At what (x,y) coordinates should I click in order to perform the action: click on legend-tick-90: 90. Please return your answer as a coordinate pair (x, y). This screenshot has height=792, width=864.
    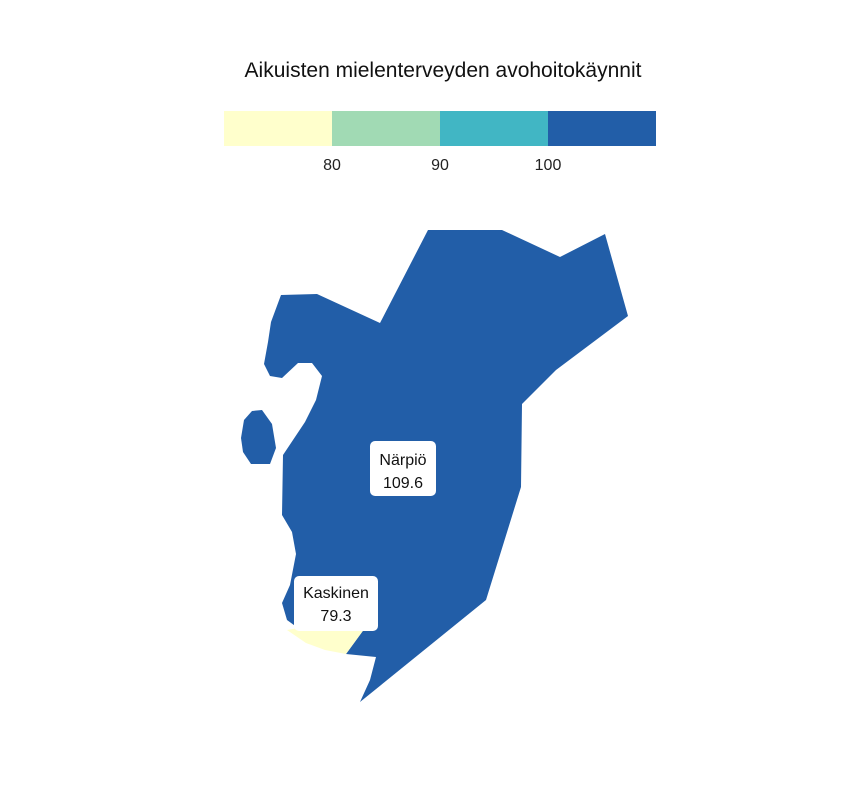
    Looking at the image, I should click on (440, 165).